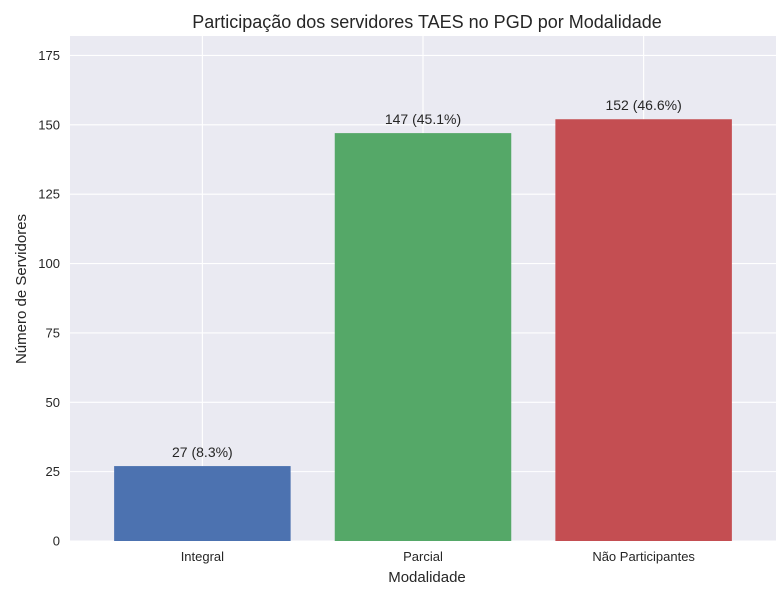  What do you see at coordinates (202, 556) in the screenshot?
I see `x-tick-label: Integral` at bounding box center [202, 556].